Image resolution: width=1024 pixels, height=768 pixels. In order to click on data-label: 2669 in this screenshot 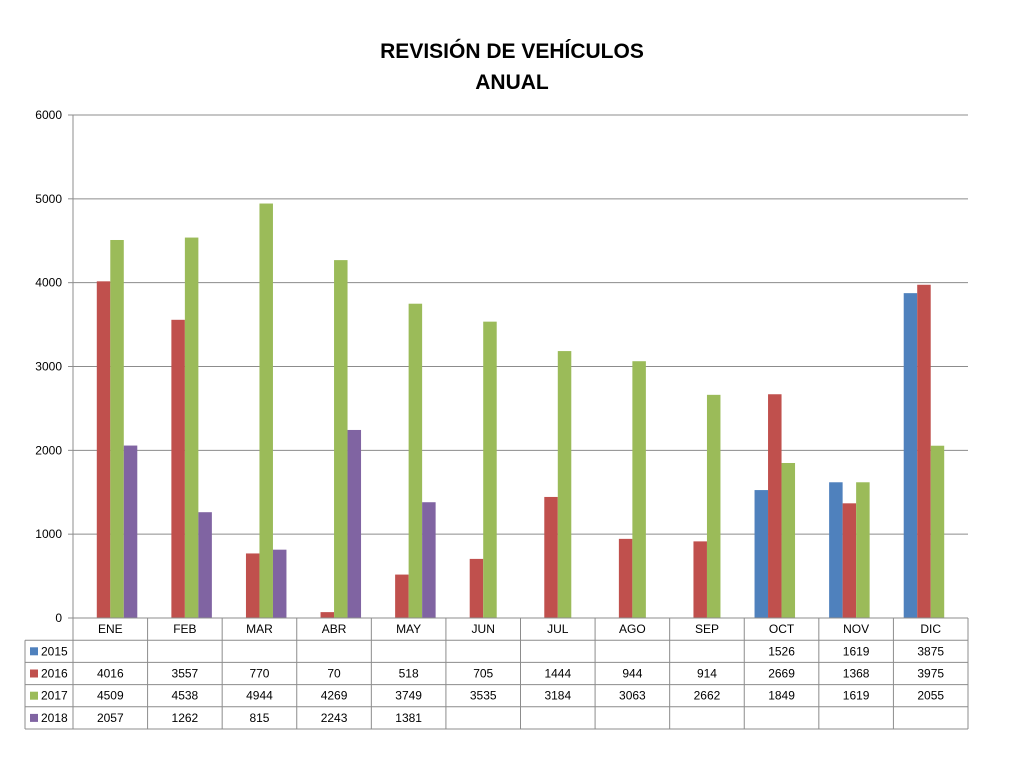, I will do `click(781, 674)`.